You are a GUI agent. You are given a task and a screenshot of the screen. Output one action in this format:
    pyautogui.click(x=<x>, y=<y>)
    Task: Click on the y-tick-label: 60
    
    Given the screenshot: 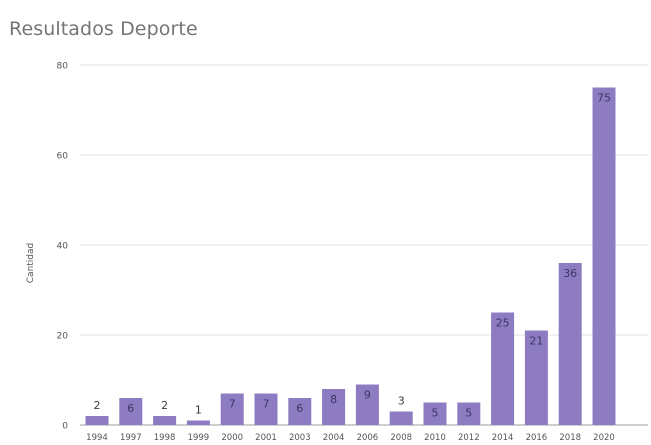 What is the action you would take?
    pyautogui.click(x=63, y=157)
    